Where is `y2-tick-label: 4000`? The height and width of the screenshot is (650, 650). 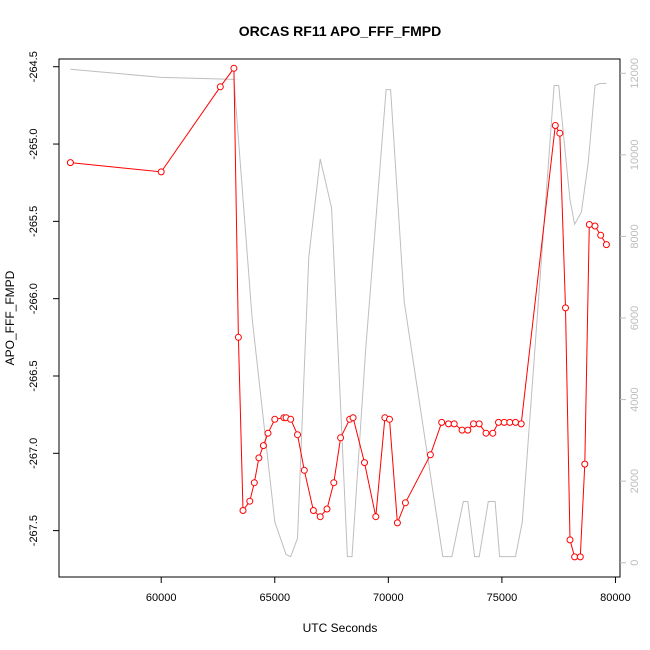 y2-tick-label: 4000 is located at coordinates (635, 399).